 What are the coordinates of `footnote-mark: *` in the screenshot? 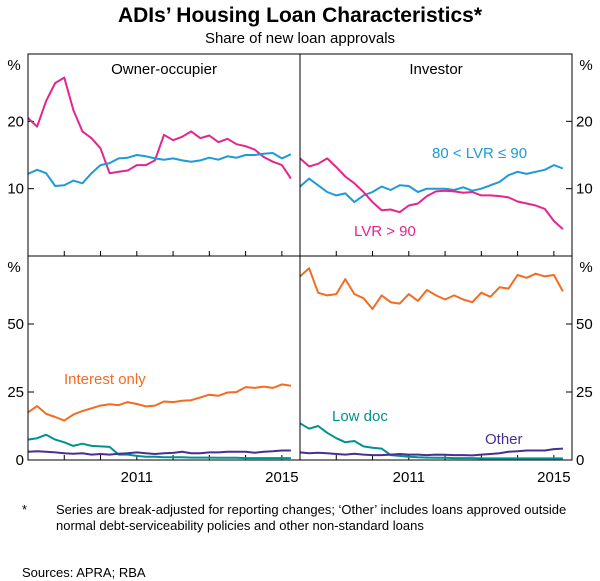 It's located at (25, 509).